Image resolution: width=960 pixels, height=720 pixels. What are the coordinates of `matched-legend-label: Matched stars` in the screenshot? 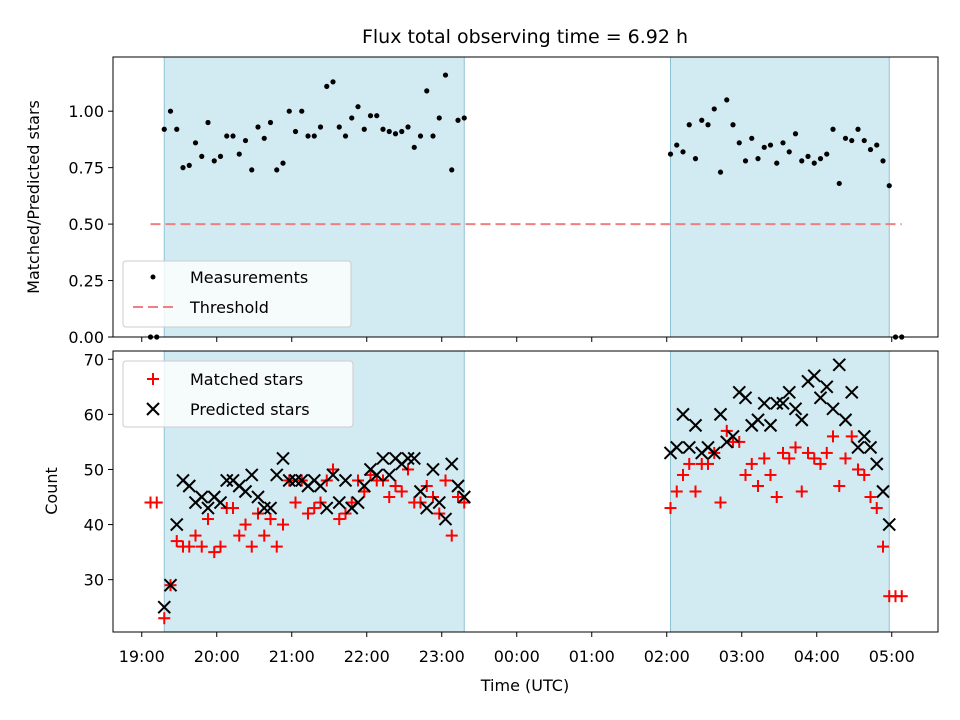 It's located at (246, 379).